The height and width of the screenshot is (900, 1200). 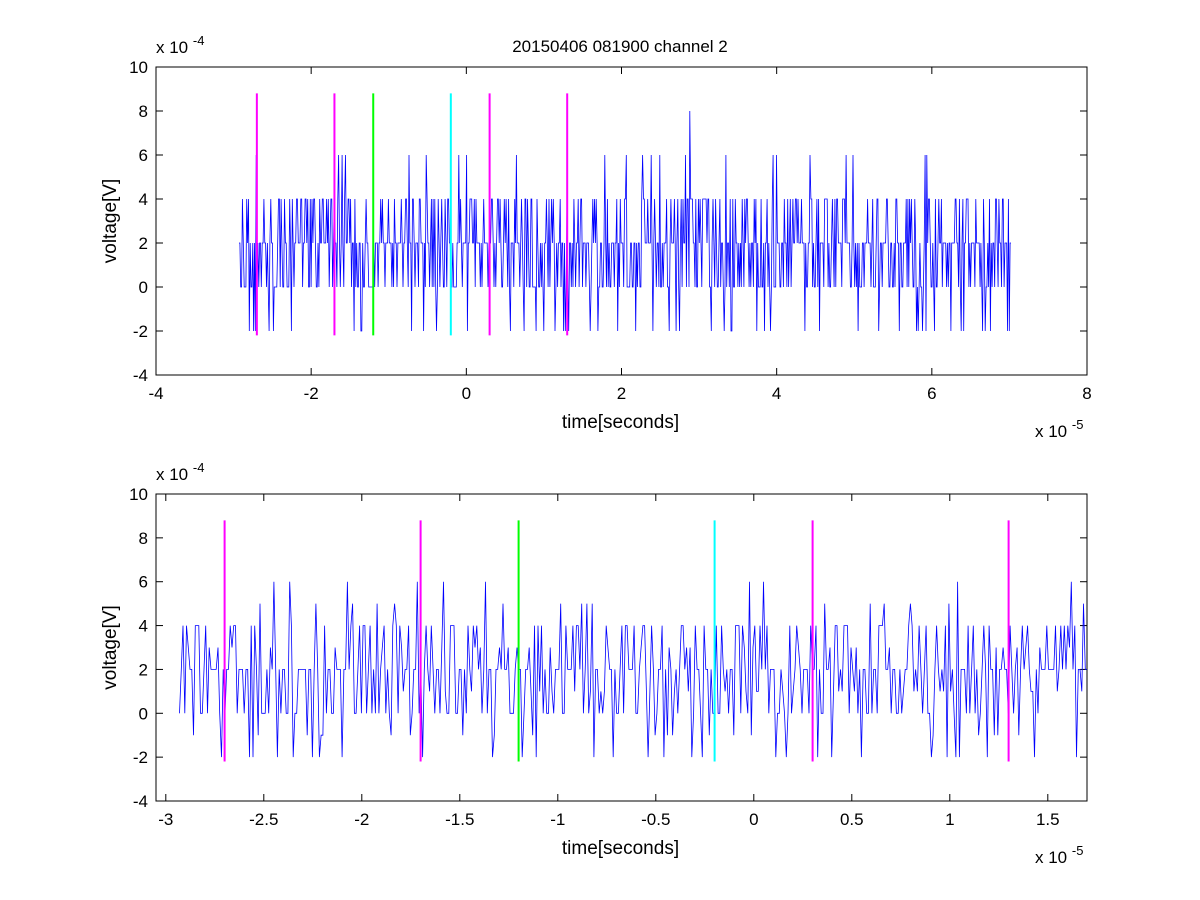 What do you see at coordinates (165, 819) in the screenshot?
I see `x-tick-label: -3` at bounding box center [165, 819].